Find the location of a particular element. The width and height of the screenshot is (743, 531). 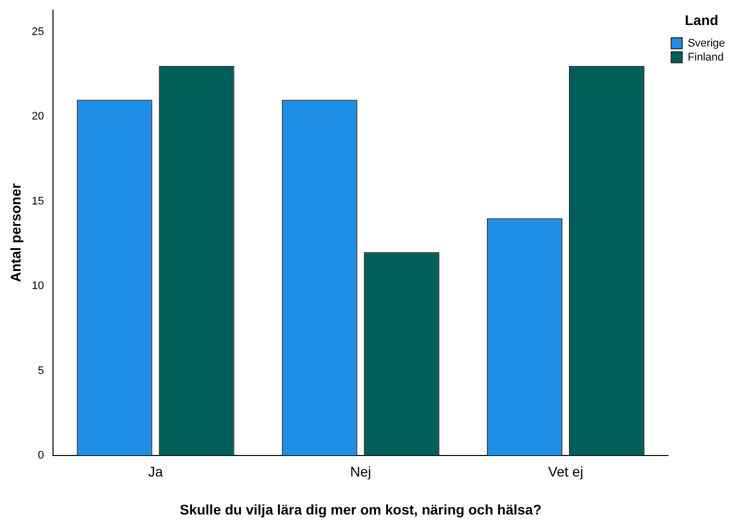

y-axis-title: Antal personer is located at coordinates (15, 232).